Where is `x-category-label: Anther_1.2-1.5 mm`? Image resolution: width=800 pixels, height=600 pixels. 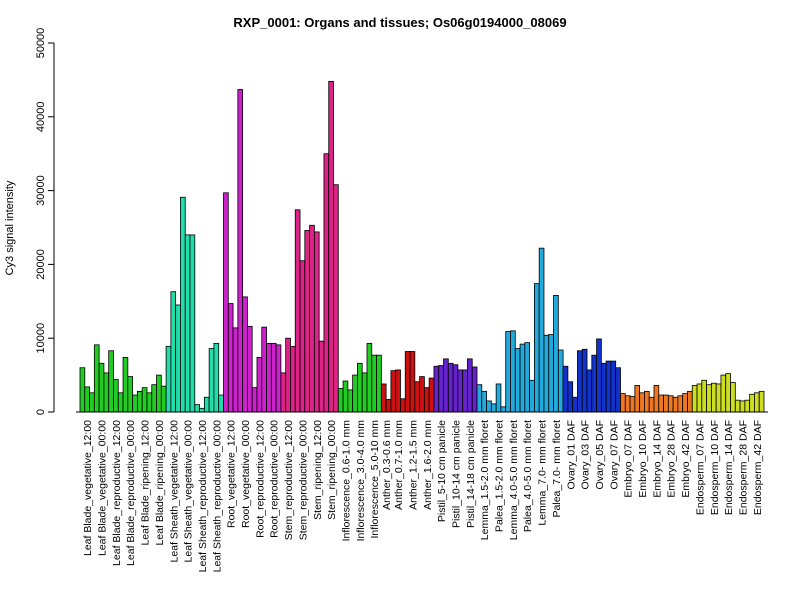 x-category-label: Anther_1.2-1.5 mm is located at coordinates (413, 465).